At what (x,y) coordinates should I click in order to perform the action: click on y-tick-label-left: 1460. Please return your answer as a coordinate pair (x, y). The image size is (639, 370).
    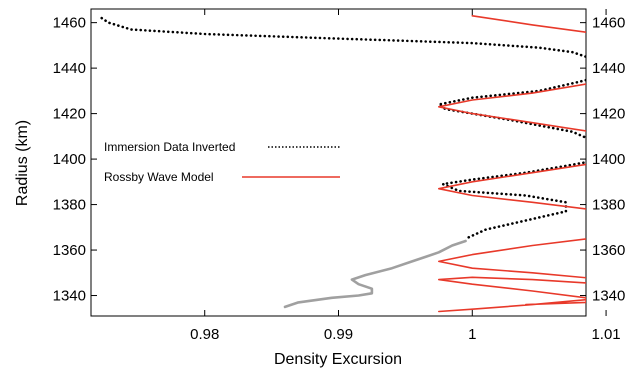
    Looking at the image, I should click on (69, 23).